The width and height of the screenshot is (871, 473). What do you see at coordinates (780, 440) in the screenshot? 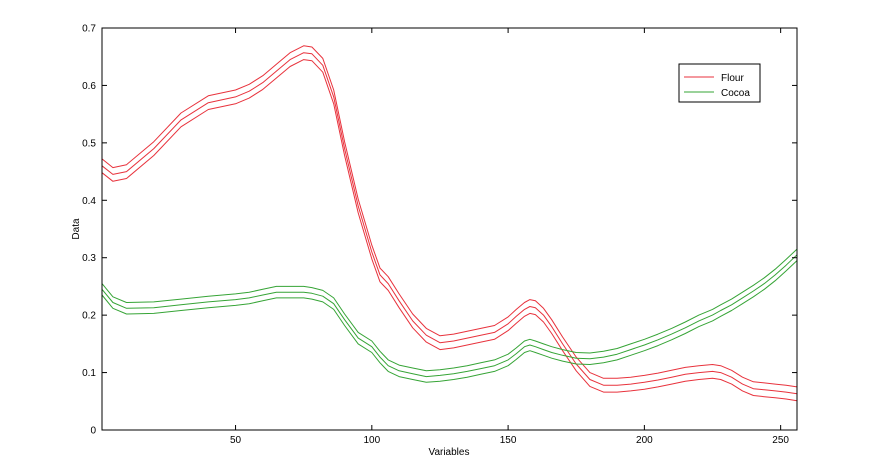
I see `x-tick-label: 250` at bounding box center [780, 440].